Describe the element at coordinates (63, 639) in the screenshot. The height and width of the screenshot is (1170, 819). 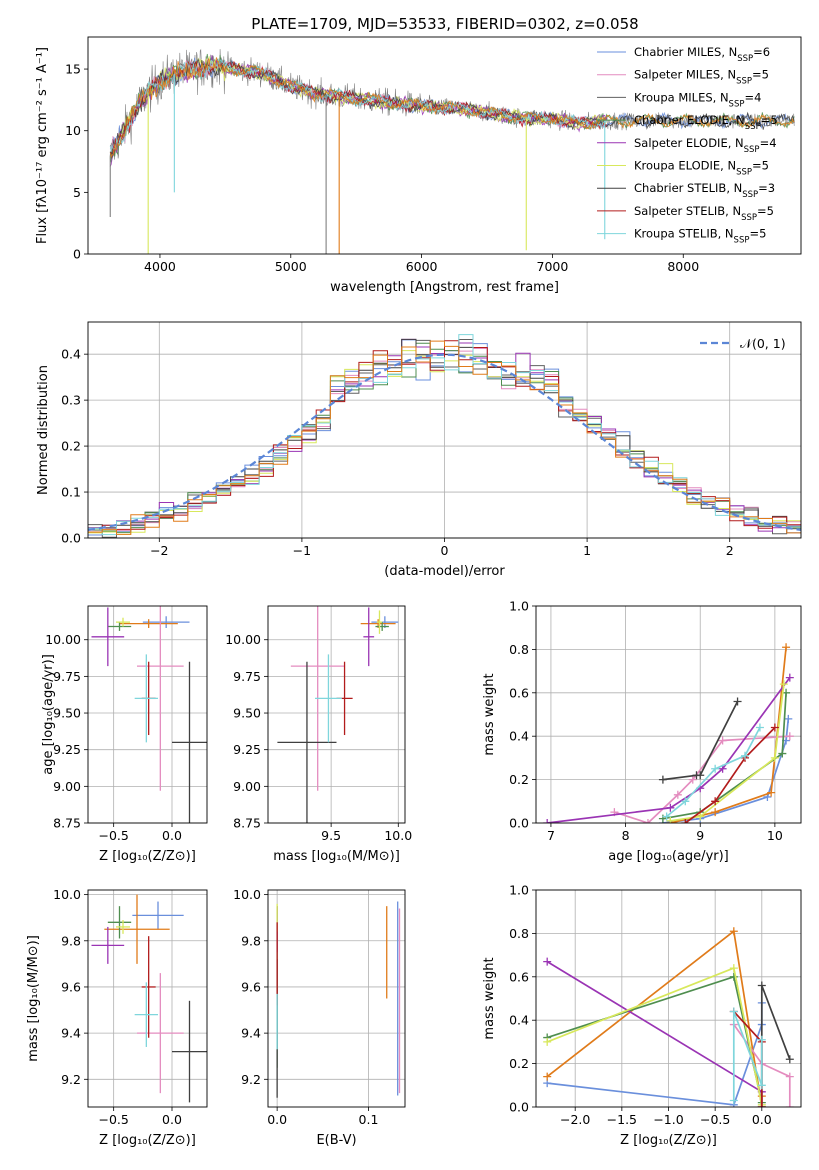
I see `tick-label-y: 10.00` at that location.